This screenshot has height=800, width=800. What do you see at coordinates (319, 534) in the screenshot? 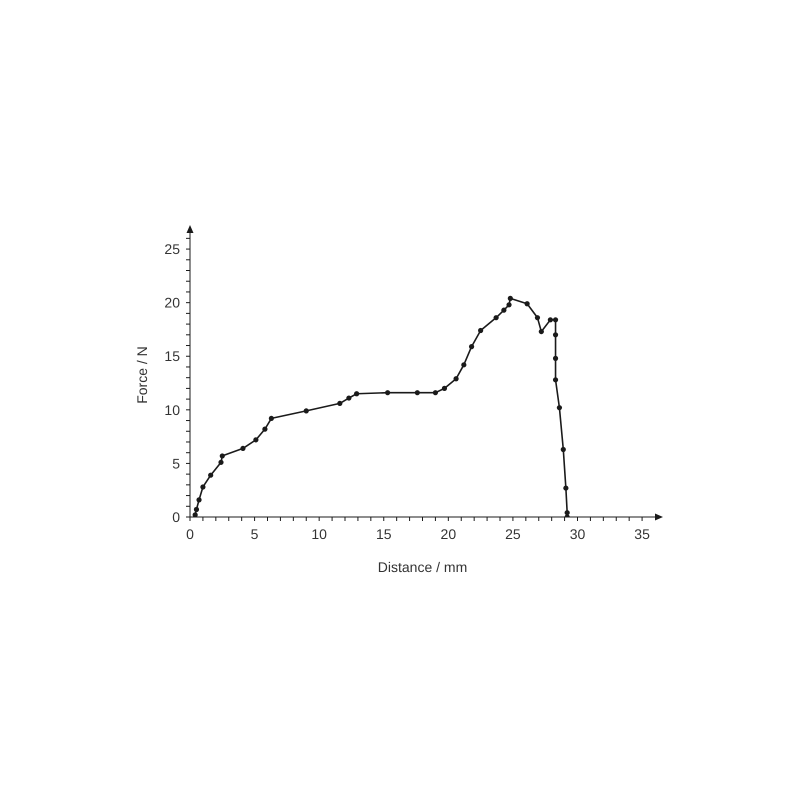
I see `x-tick-label: 10` at bounding box center [319, 534].